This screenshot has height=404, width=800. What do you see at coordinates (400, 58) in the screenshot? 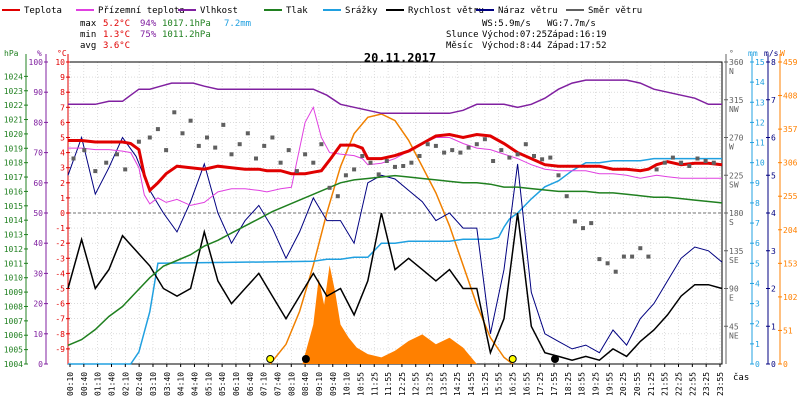
I see `chart-title: 20.11.2017` at bounding box center [400, 58].